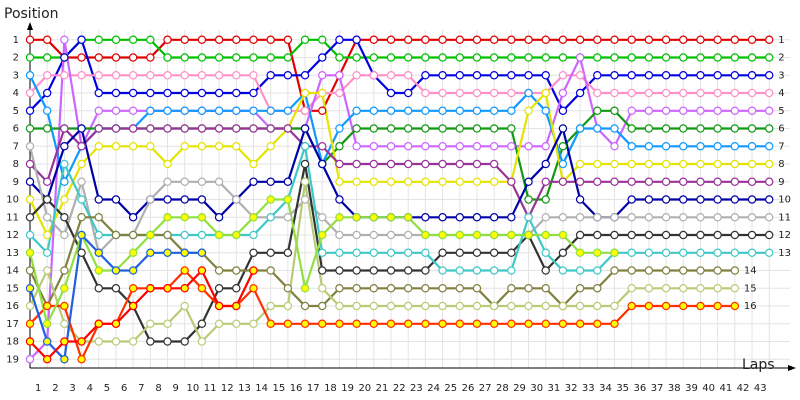 This screenshot has width=800, height=400. What do you see at coordinates (382, 388) in the screenshot?
I see `x-tick-label: 21` at bounding box center [382, 388].